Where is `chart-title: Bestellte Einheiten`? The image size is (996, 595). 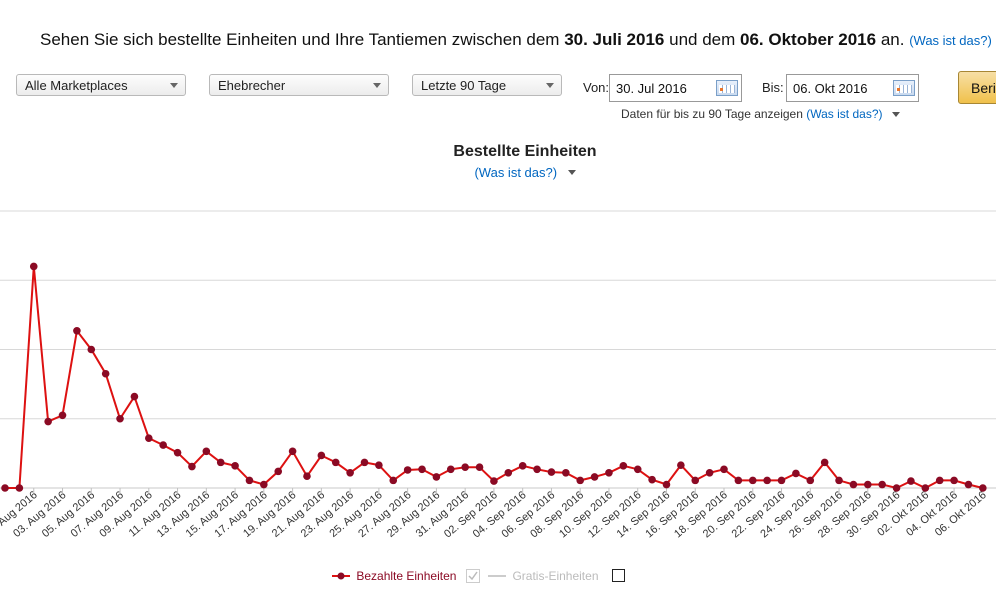
chart-title: Bestellte Einheiten is located at coordinates (525, 151).